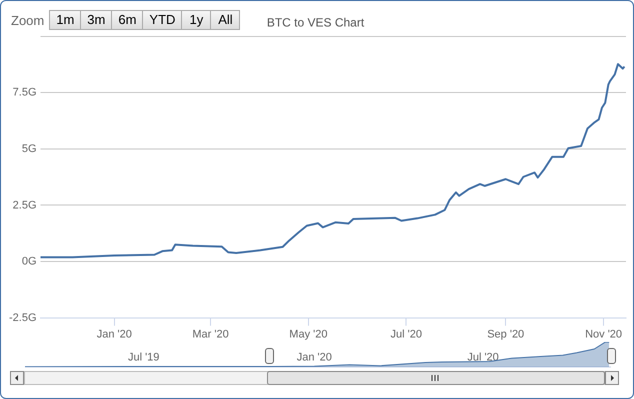  What do you see at coordinates (196, 20) in the screenshot?
I see `zoom-button: 1y` at bounding box center [196, 20].